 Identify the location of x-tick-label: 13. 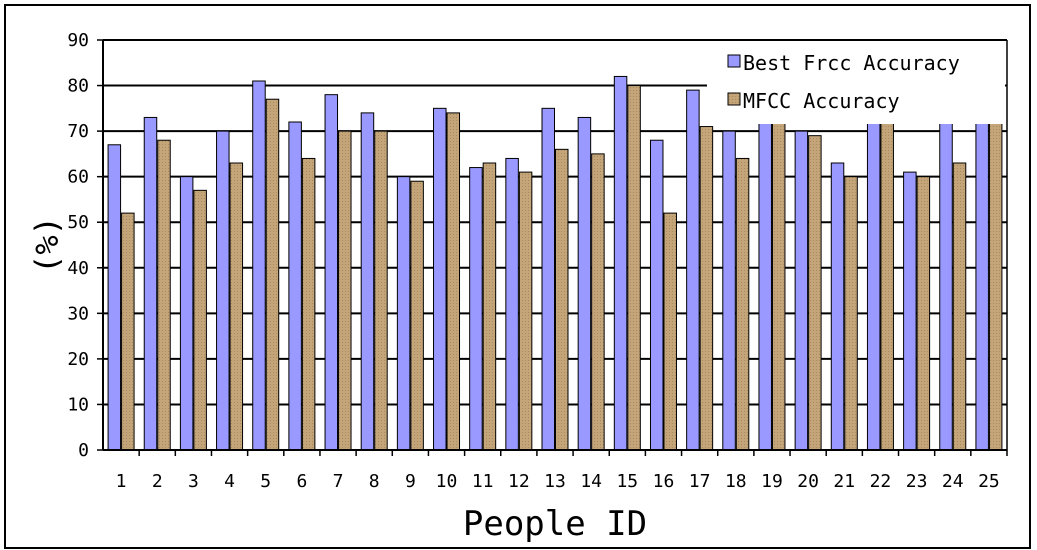
(555, 481).